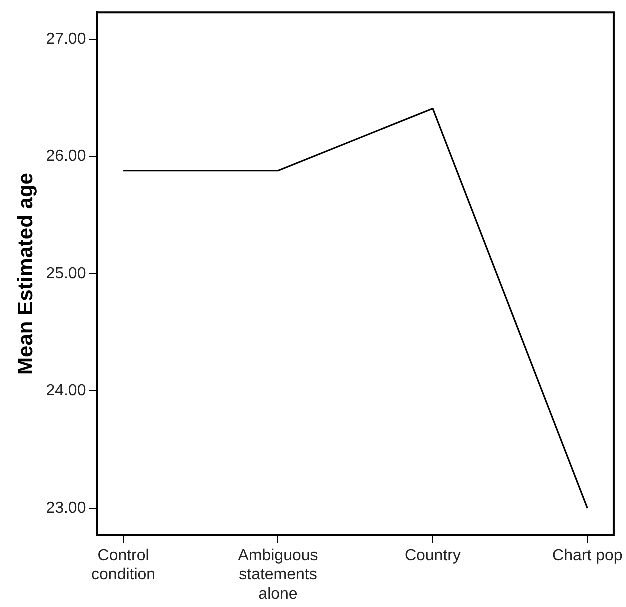 The width and height of the screenshot is (626, 607). Describe the element at coordinates (587, 555) in the screenshot. I see `x-tick-label: Chart pop` at that location.